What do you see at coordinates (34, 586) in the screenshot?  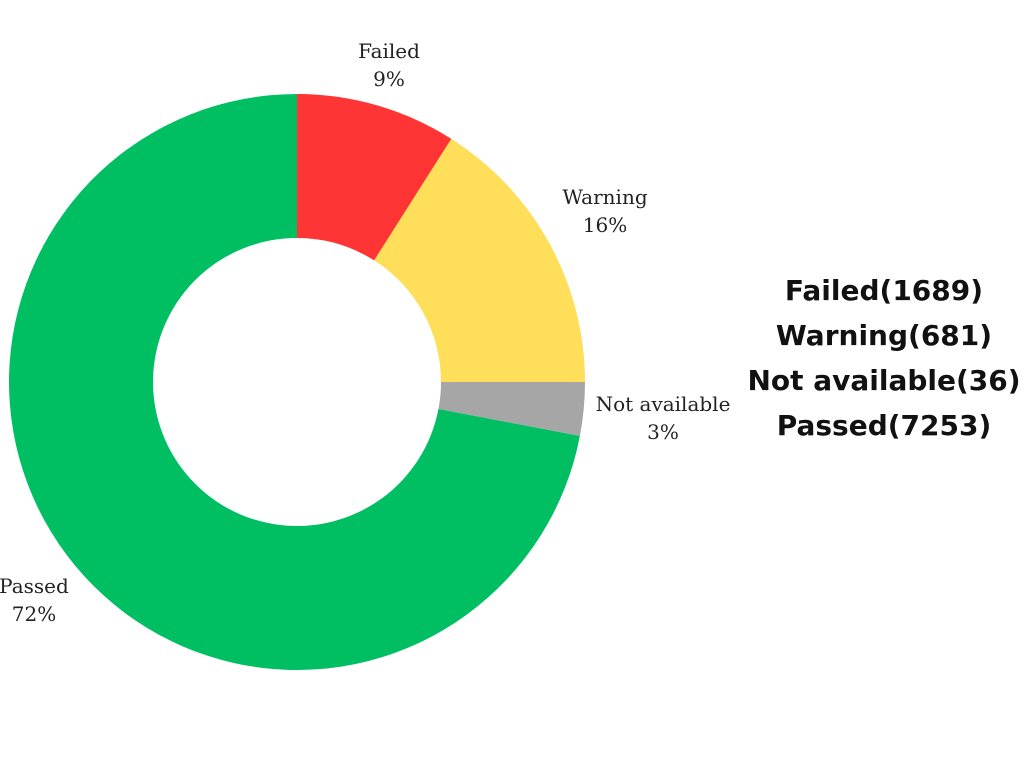 I see `slice-label-passed: Passed` at bounding box center [34, 586].